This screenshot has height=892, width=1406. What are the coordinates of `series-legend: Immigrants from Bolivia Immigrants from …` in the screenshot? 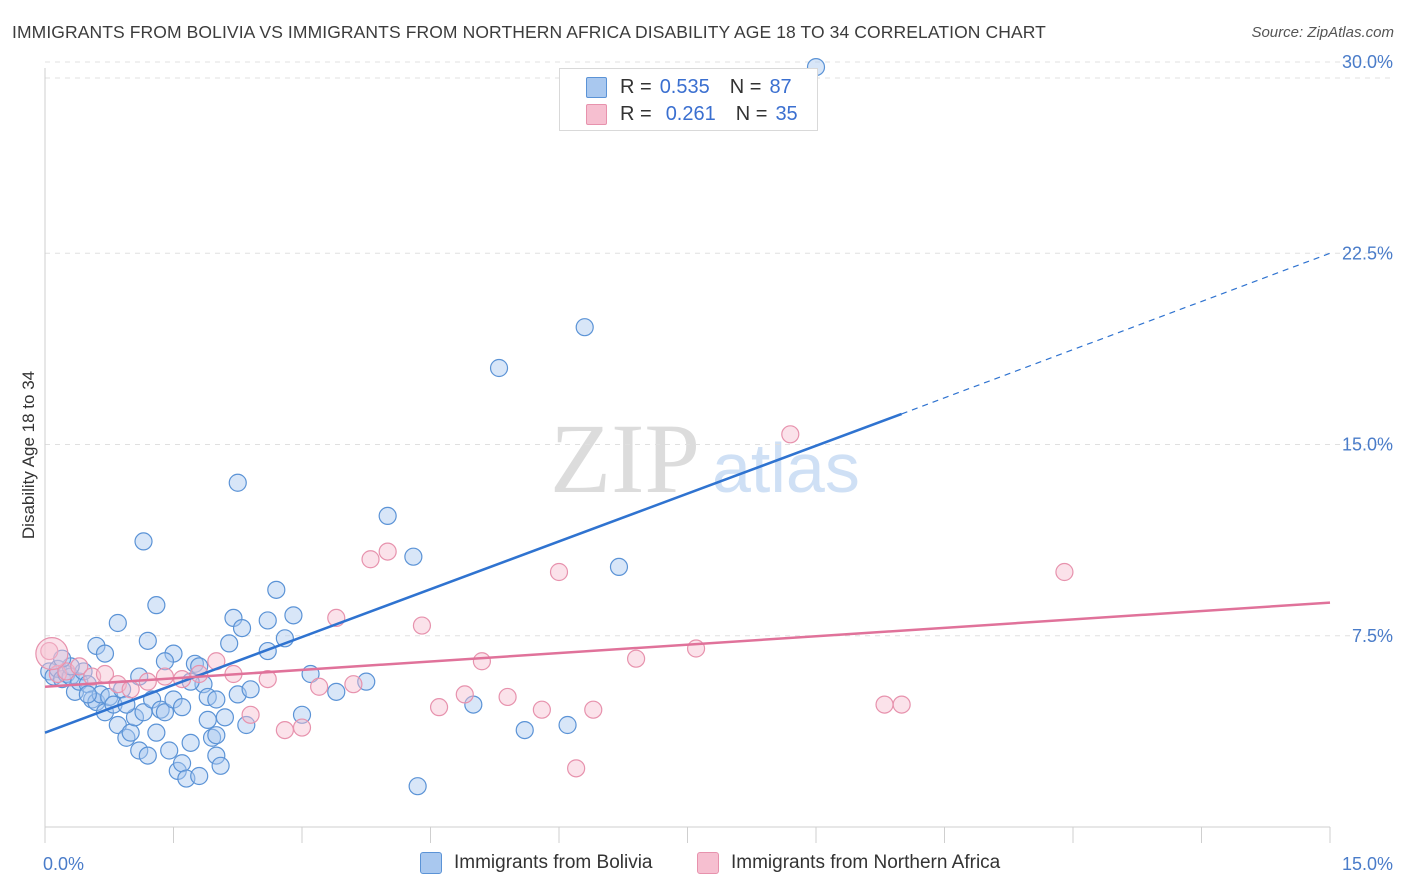 It's located at (703, 865).